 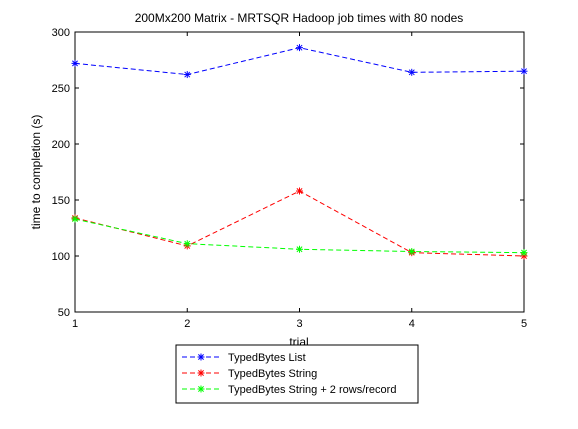 I want to click on x-tick-label: 2, so click(x=187, y=324).